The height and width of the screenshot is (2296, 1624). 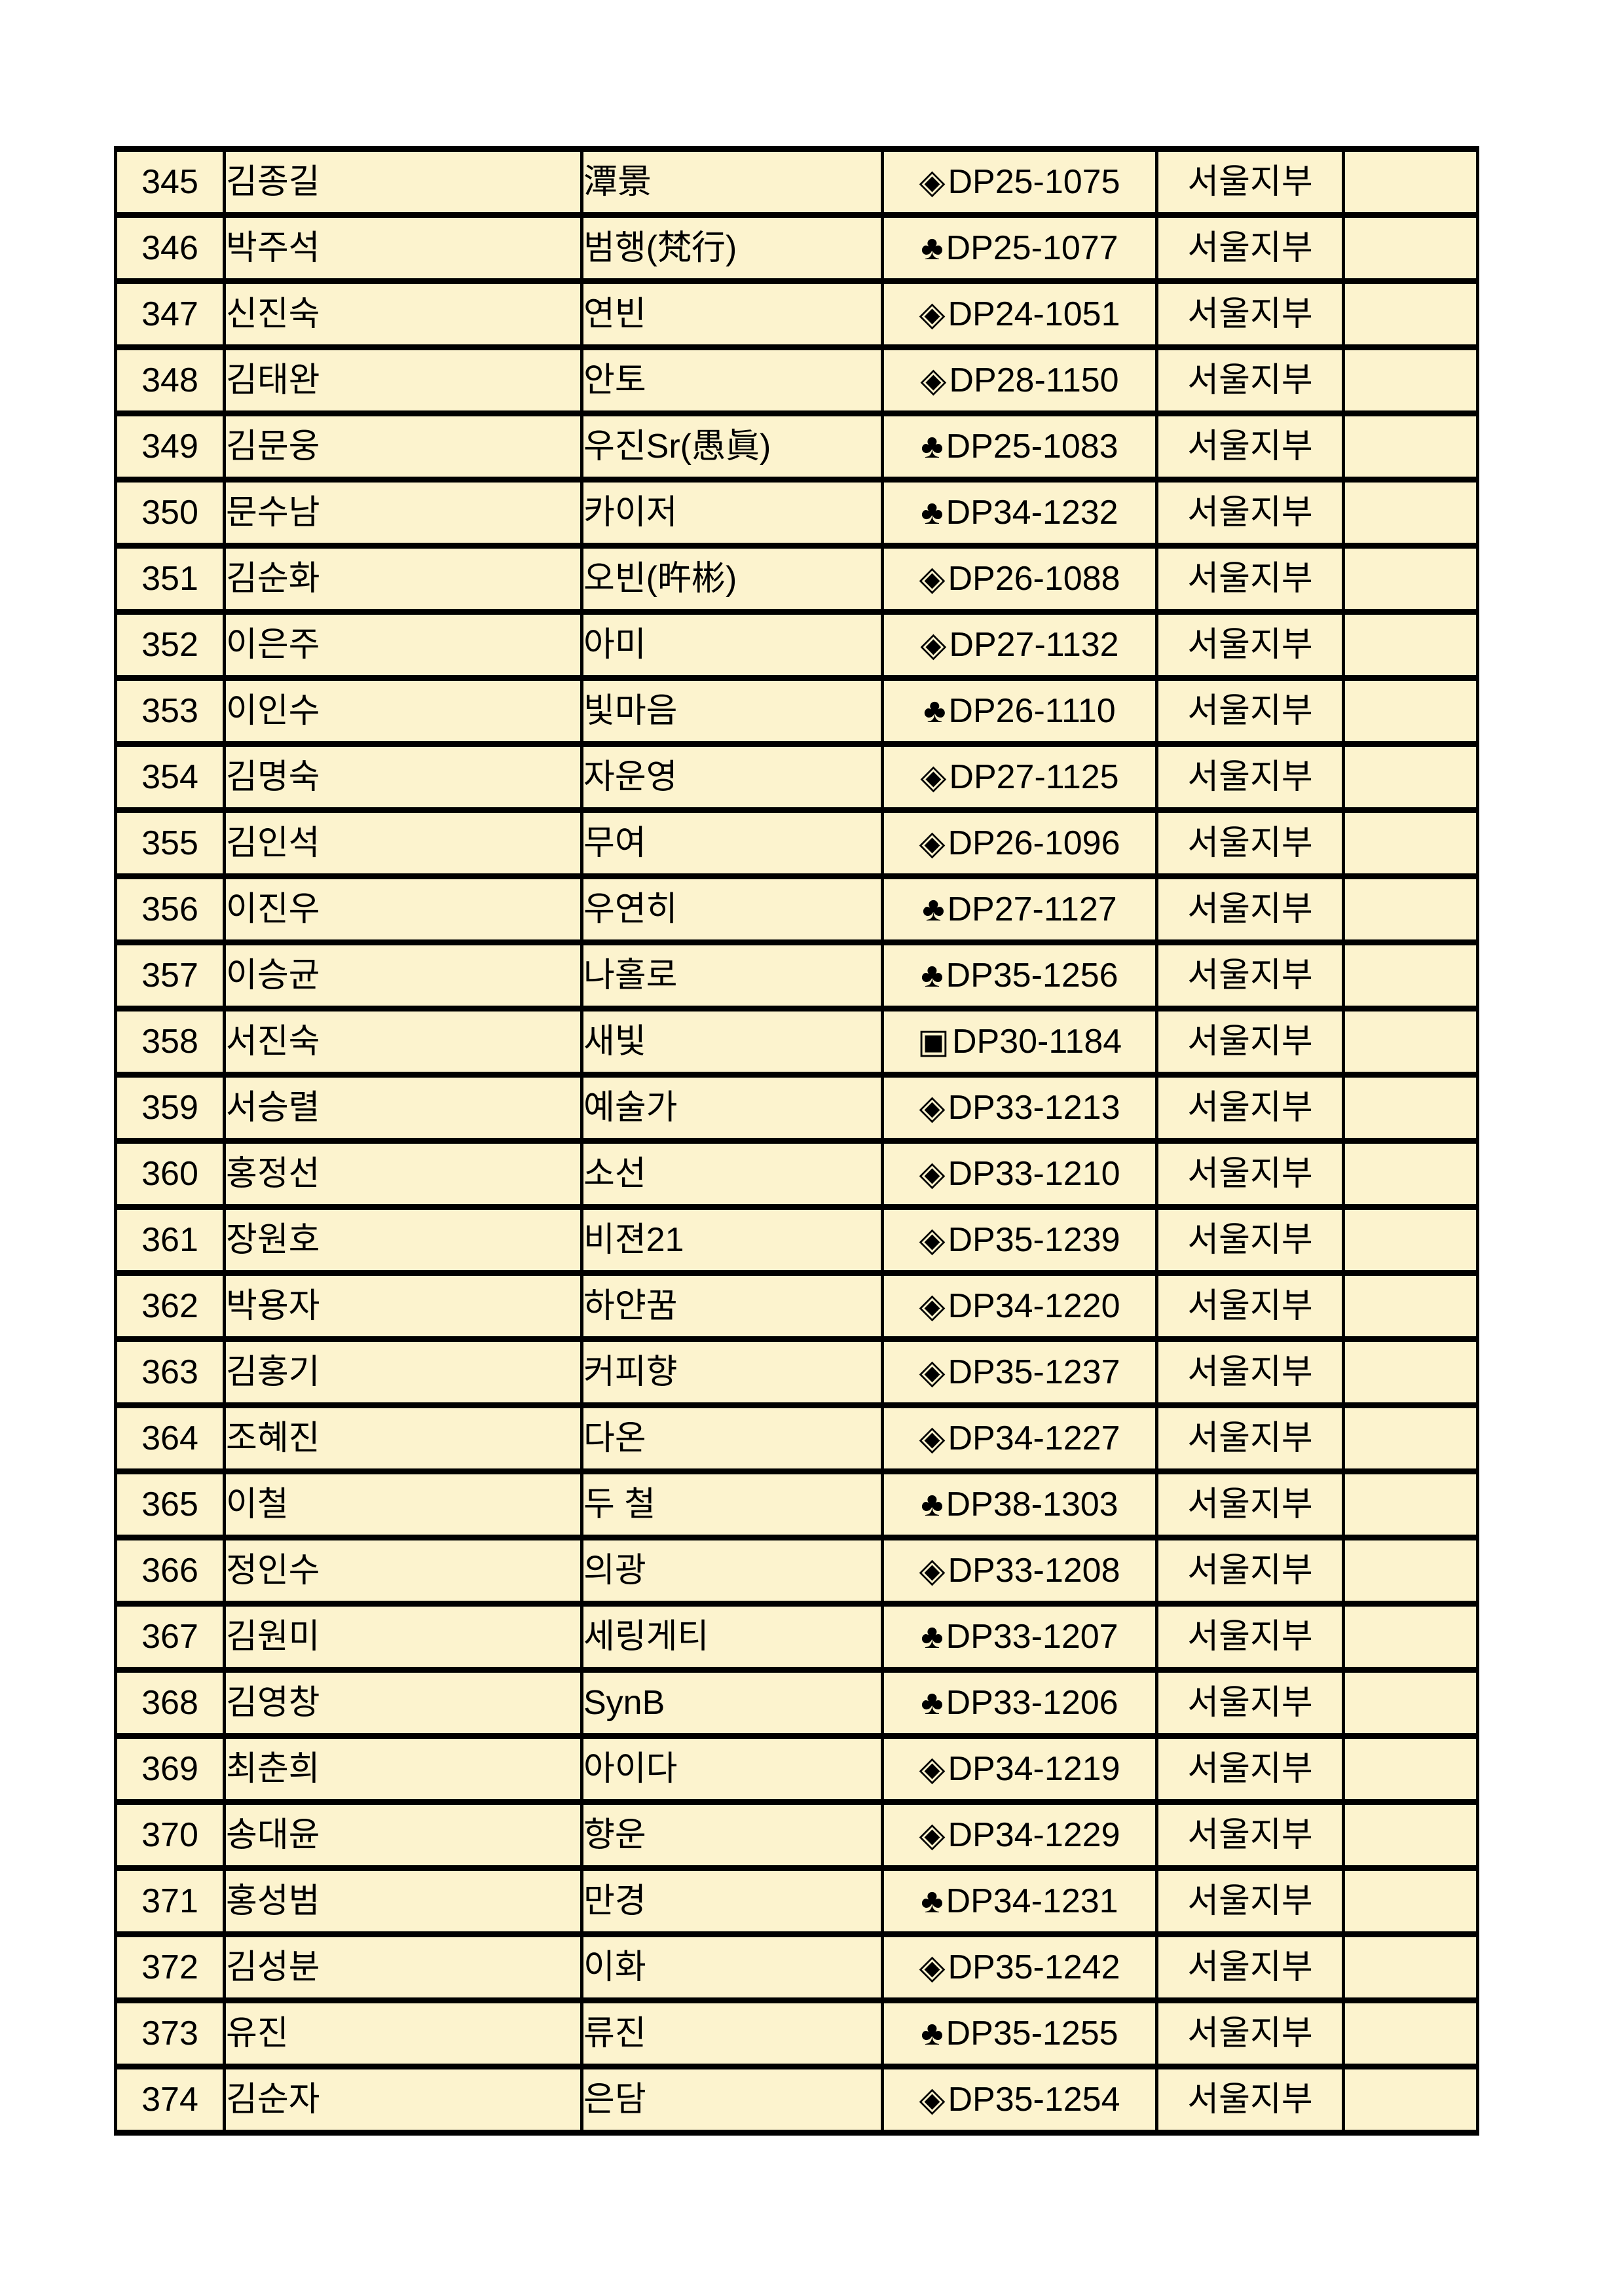 What do you see at coordinates (1019, 579) in the screenshot?
I see `member-code-cell: ◈DP26-1088` at bounding box center [1019, 579].